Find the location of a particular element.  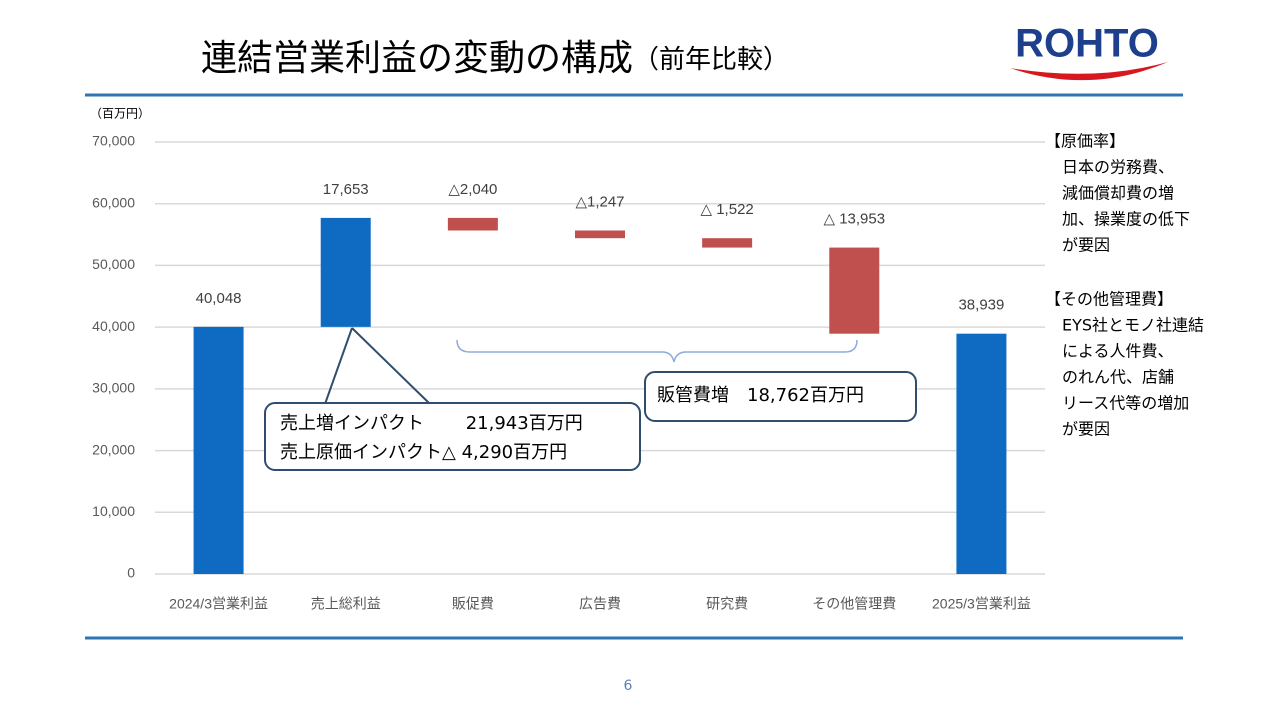

title-sub: （前年比較） is located at coordinates (711, 60).